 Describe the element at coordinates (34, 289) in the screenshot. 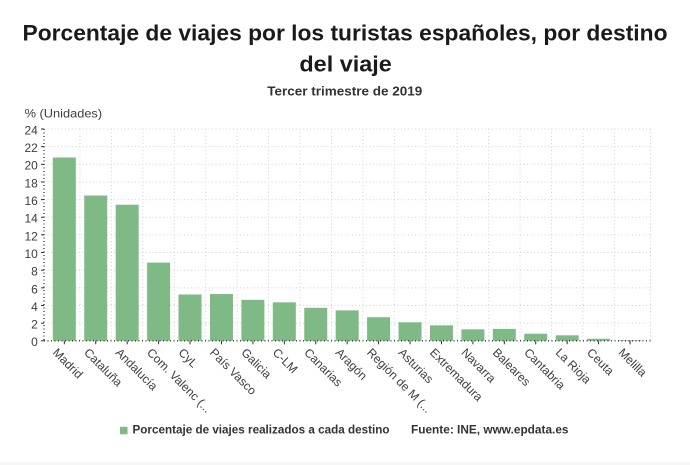

I see `svg-text: 6` at that location.